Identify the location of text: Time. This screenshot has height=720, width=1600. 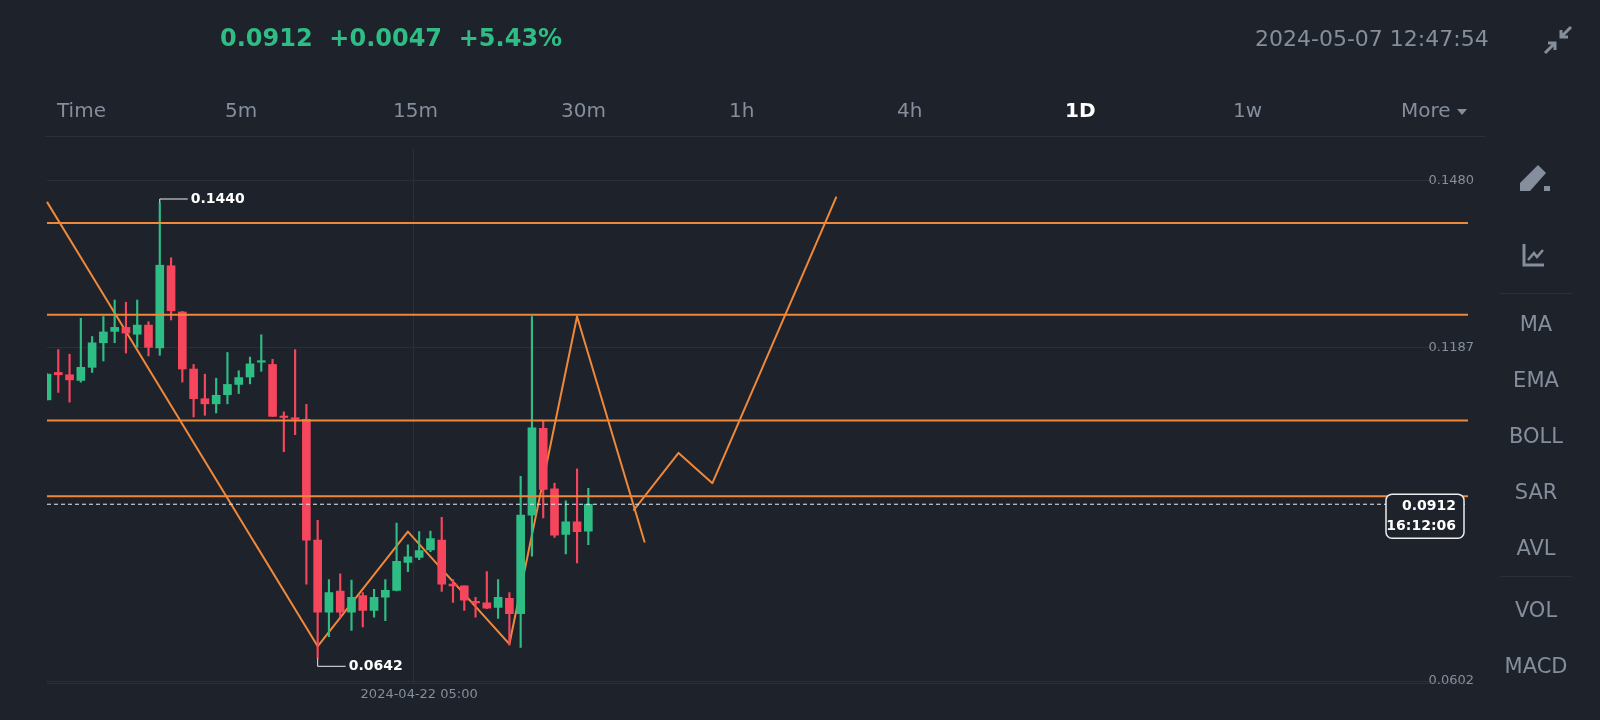
(81, 110).